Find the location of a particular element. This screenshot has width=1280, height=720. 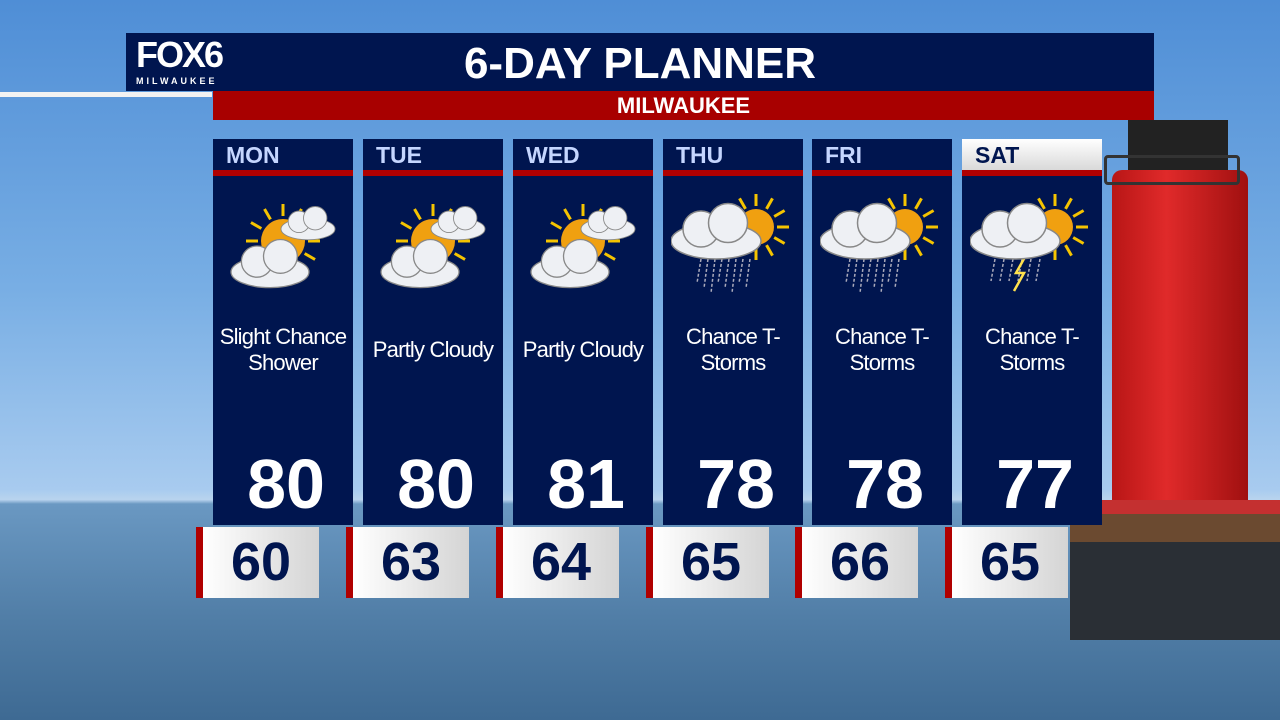

low-temp: 63 is located at coordinates (407, 562).